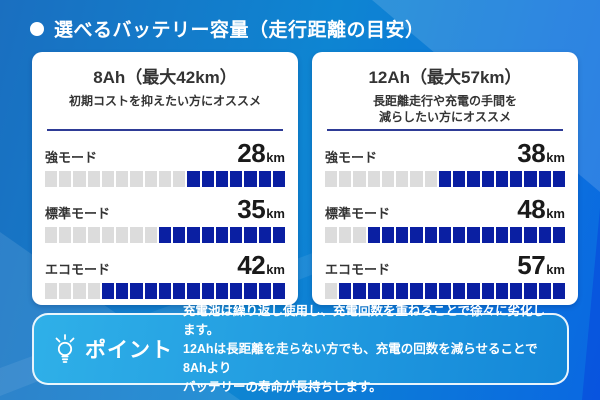 This screenshot has width=600, height=400. I want to click on note-text-line: バッテリーの寿命が長持ちします。, so click(282, 386).